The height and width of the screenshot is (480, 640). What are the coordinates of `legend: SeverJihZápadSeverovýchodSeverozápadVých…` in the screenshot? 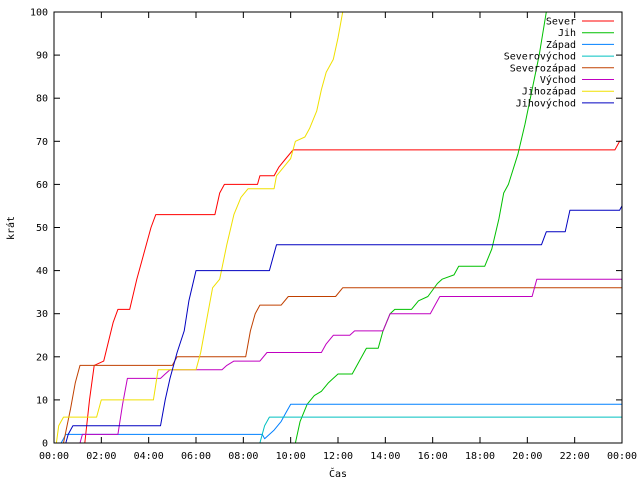 It's located at (559, 63).